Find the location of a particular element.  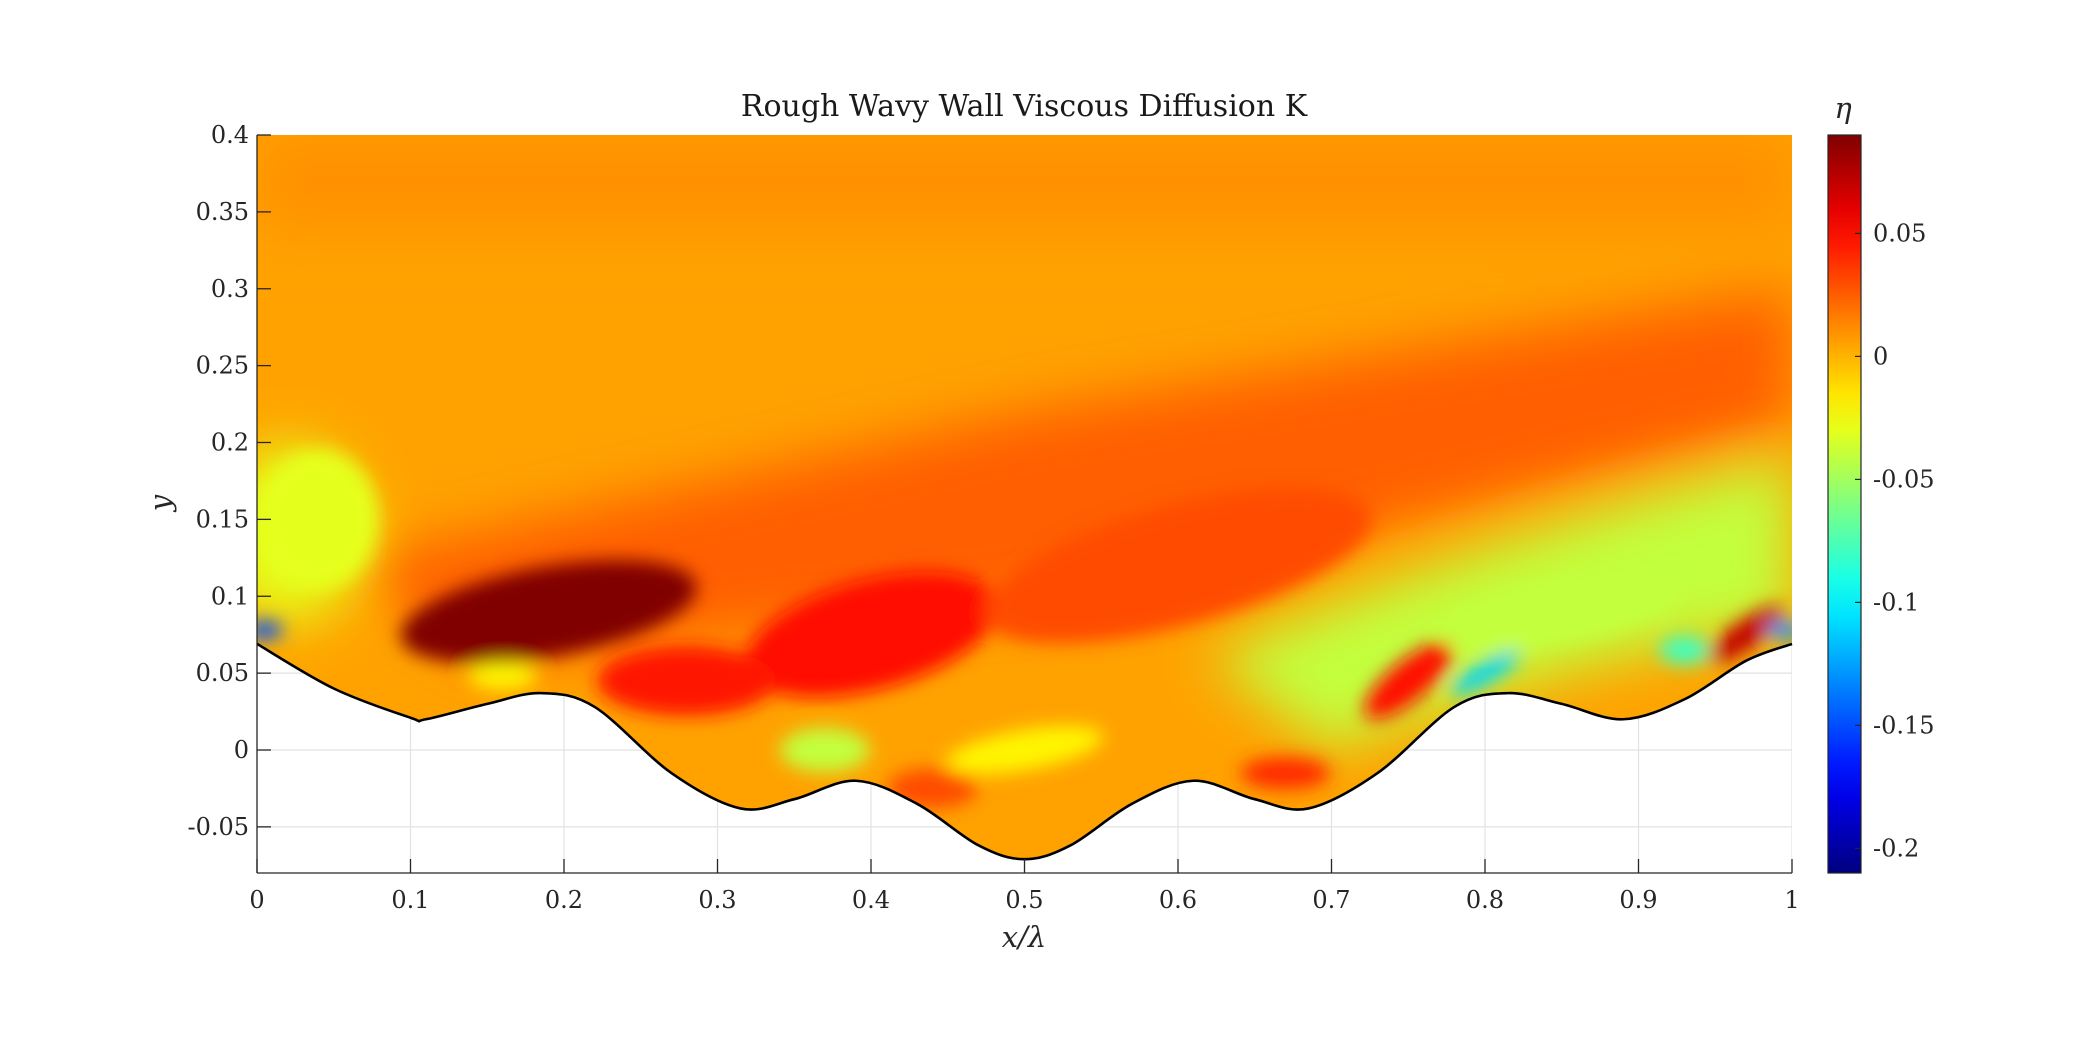

x-tick-label: 0.9 is located at coordinates (1638, 900).